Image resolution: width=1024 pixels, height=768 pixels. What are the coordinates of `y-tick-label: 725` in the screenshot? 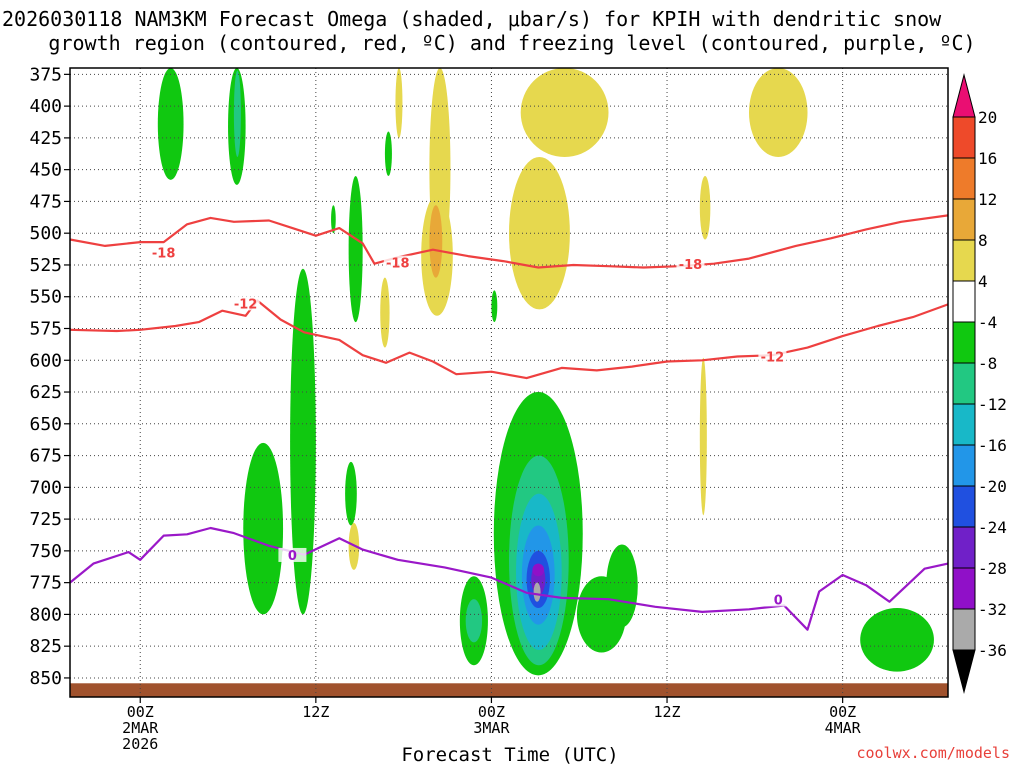 It's located at (45, 519).